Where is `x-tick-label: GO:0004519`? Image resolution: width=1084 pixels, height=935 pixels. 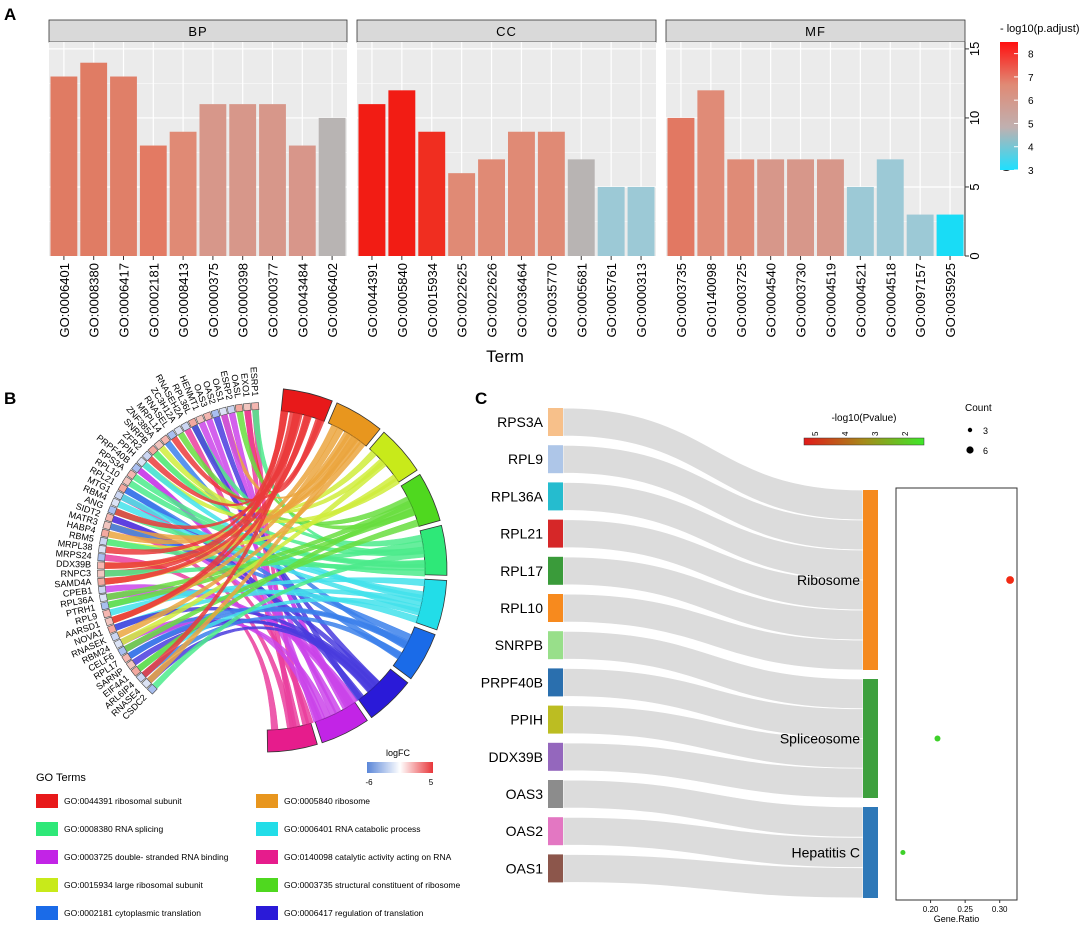
x-tick-label: GO:0004519 is located at coordinates (830, 300).